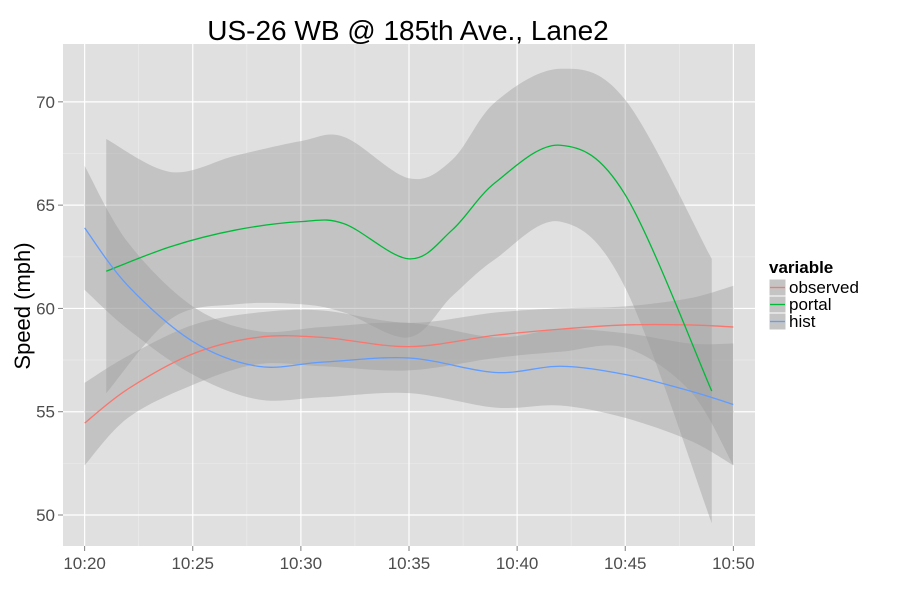  I want to click on legend-title: variable, so click(801, 267).